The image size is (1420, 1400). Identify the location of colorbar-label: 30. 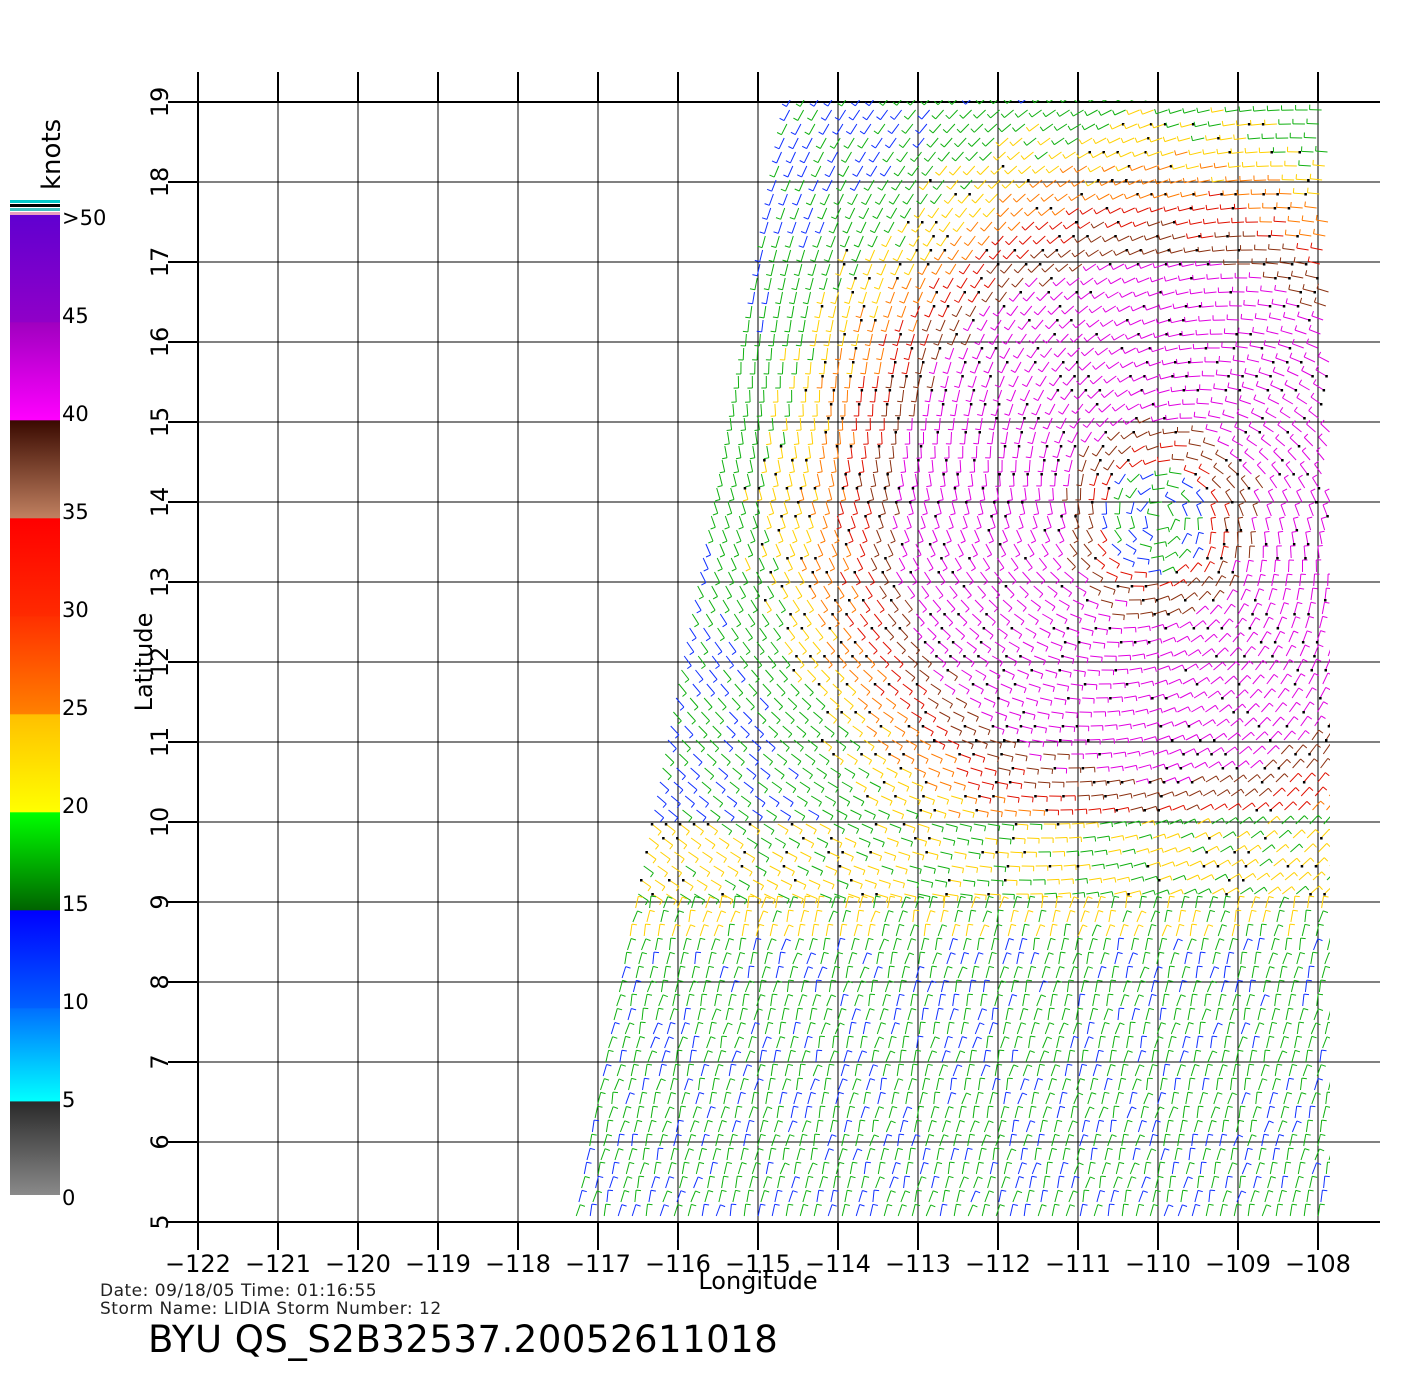
(75, 610).